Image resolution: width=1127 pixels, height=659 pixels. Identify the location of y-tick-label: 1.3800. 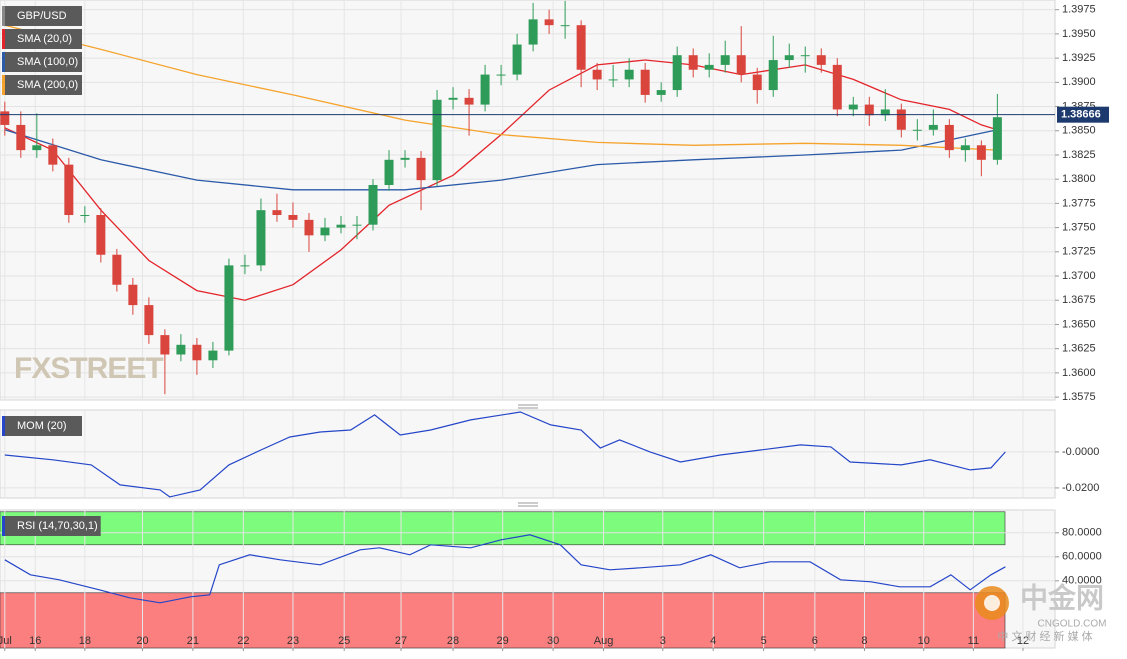
(1079, 179).